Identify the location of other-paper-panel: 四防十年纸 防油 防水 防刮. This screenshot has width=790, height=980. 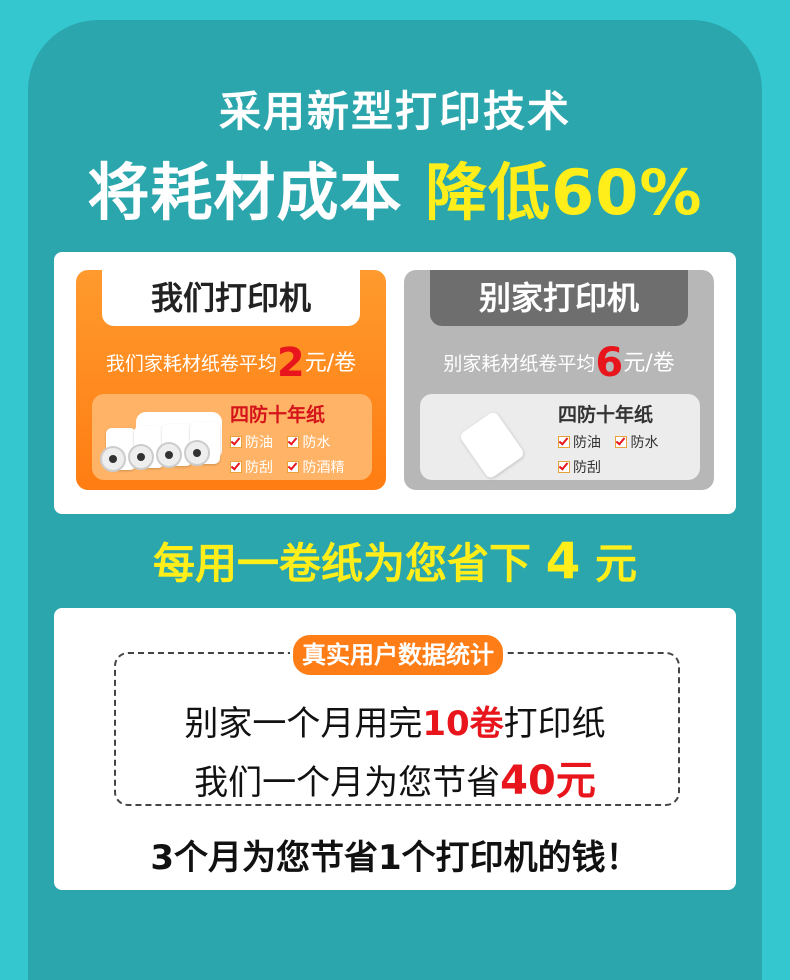
(560, 437).